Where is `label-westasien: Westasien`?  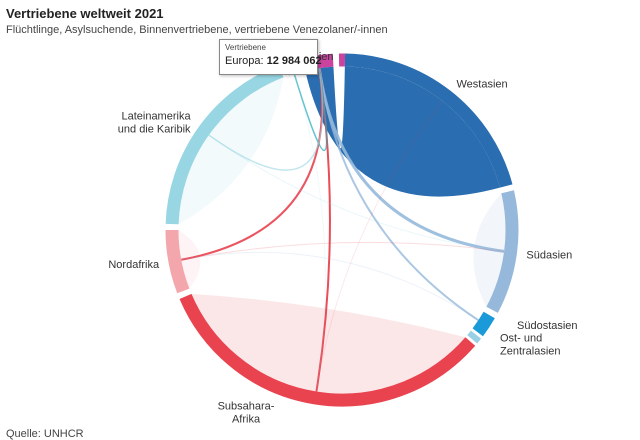 label-westasien: Westasien is located at coordinates (482, 84).